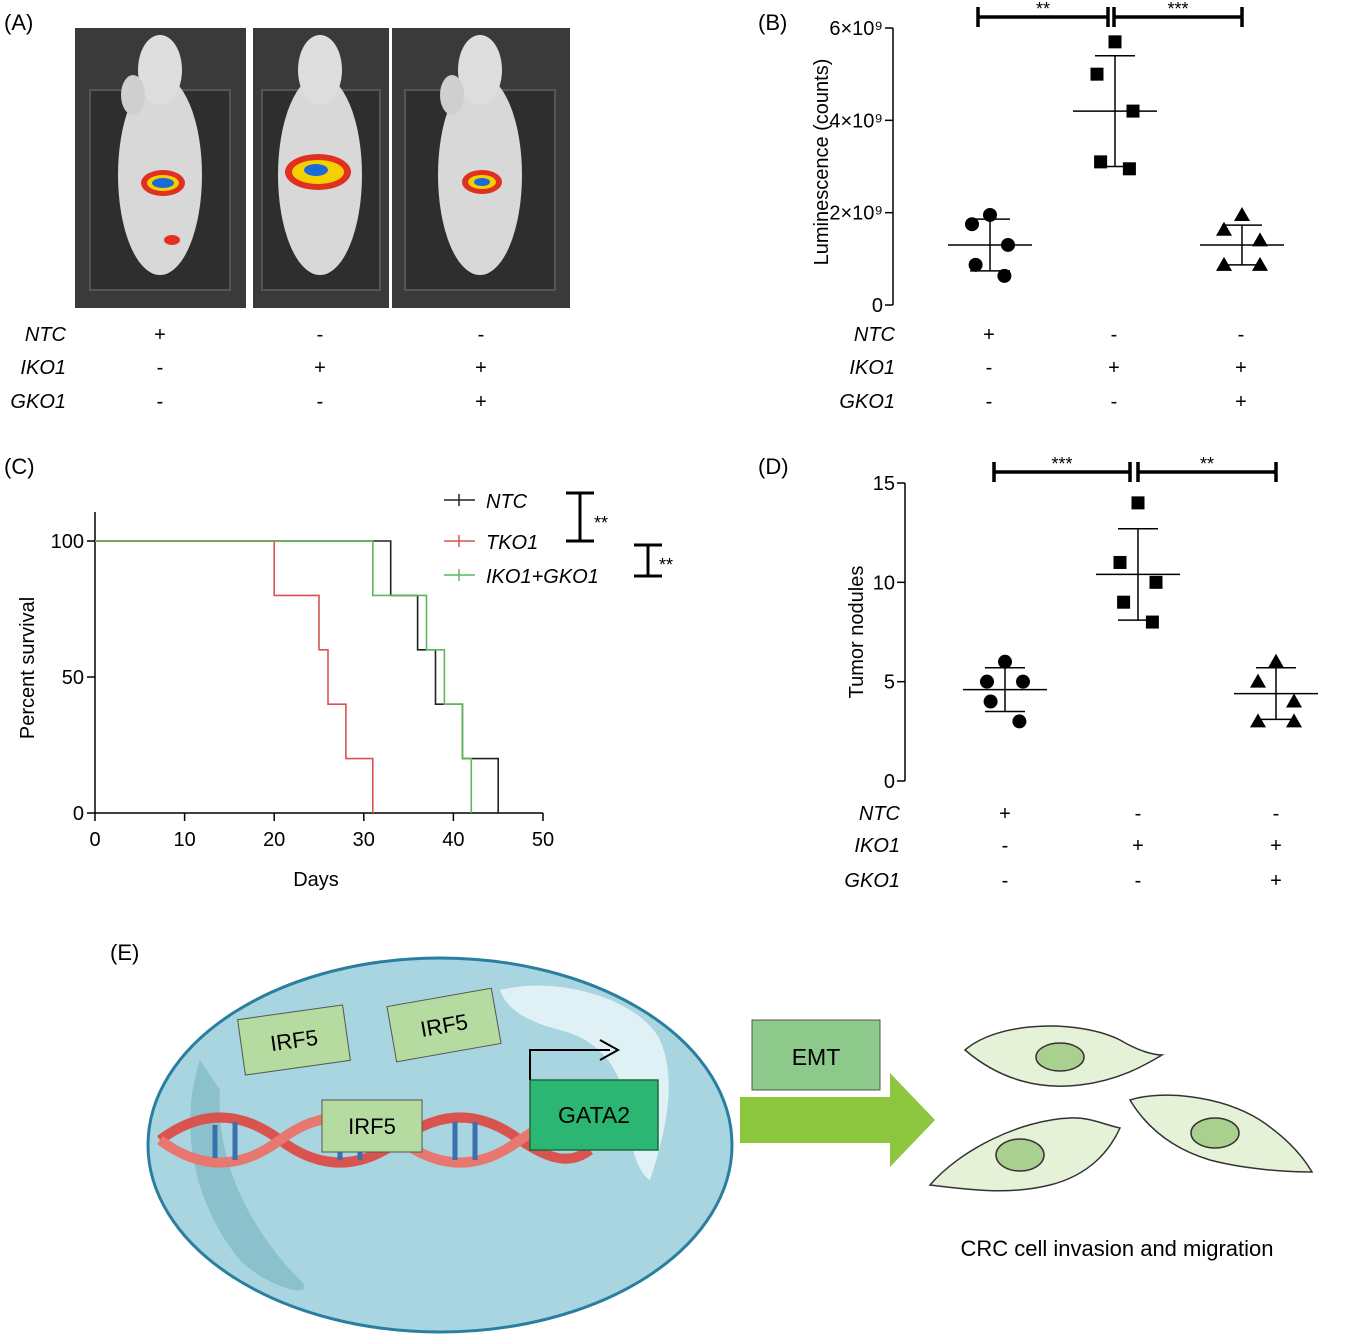  Describe the element at coordinates (773, 466) in the screenshot. I see `panel-d-label: (D)` at that location.